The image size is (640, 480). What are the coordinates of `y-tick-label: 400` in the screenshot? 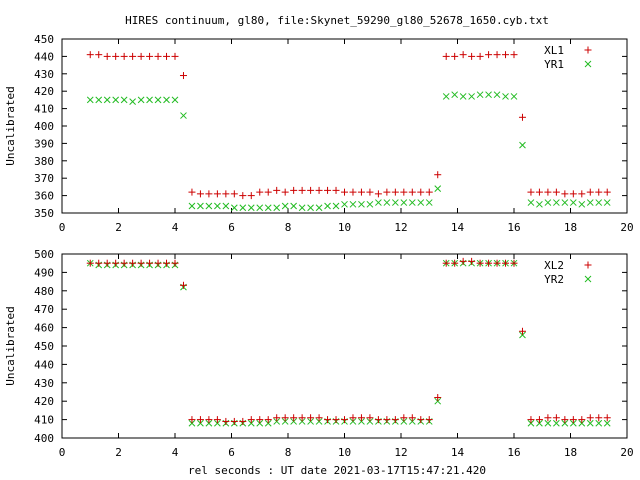 It's located at (44, 438).